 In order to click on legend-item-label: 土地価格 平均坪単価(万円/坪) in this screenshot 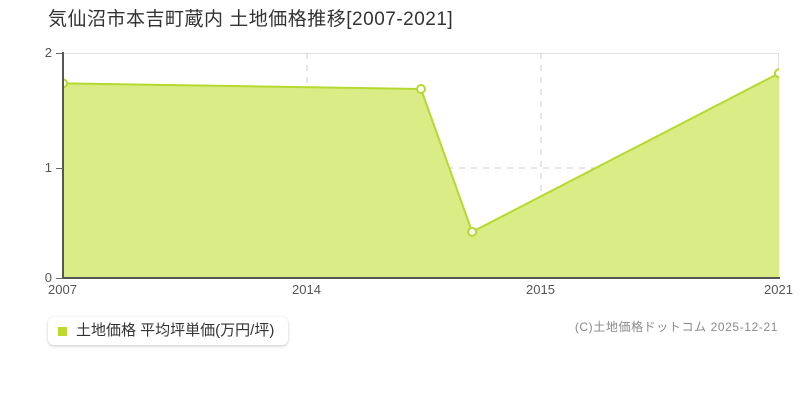, I will do `click(175, 330)`.